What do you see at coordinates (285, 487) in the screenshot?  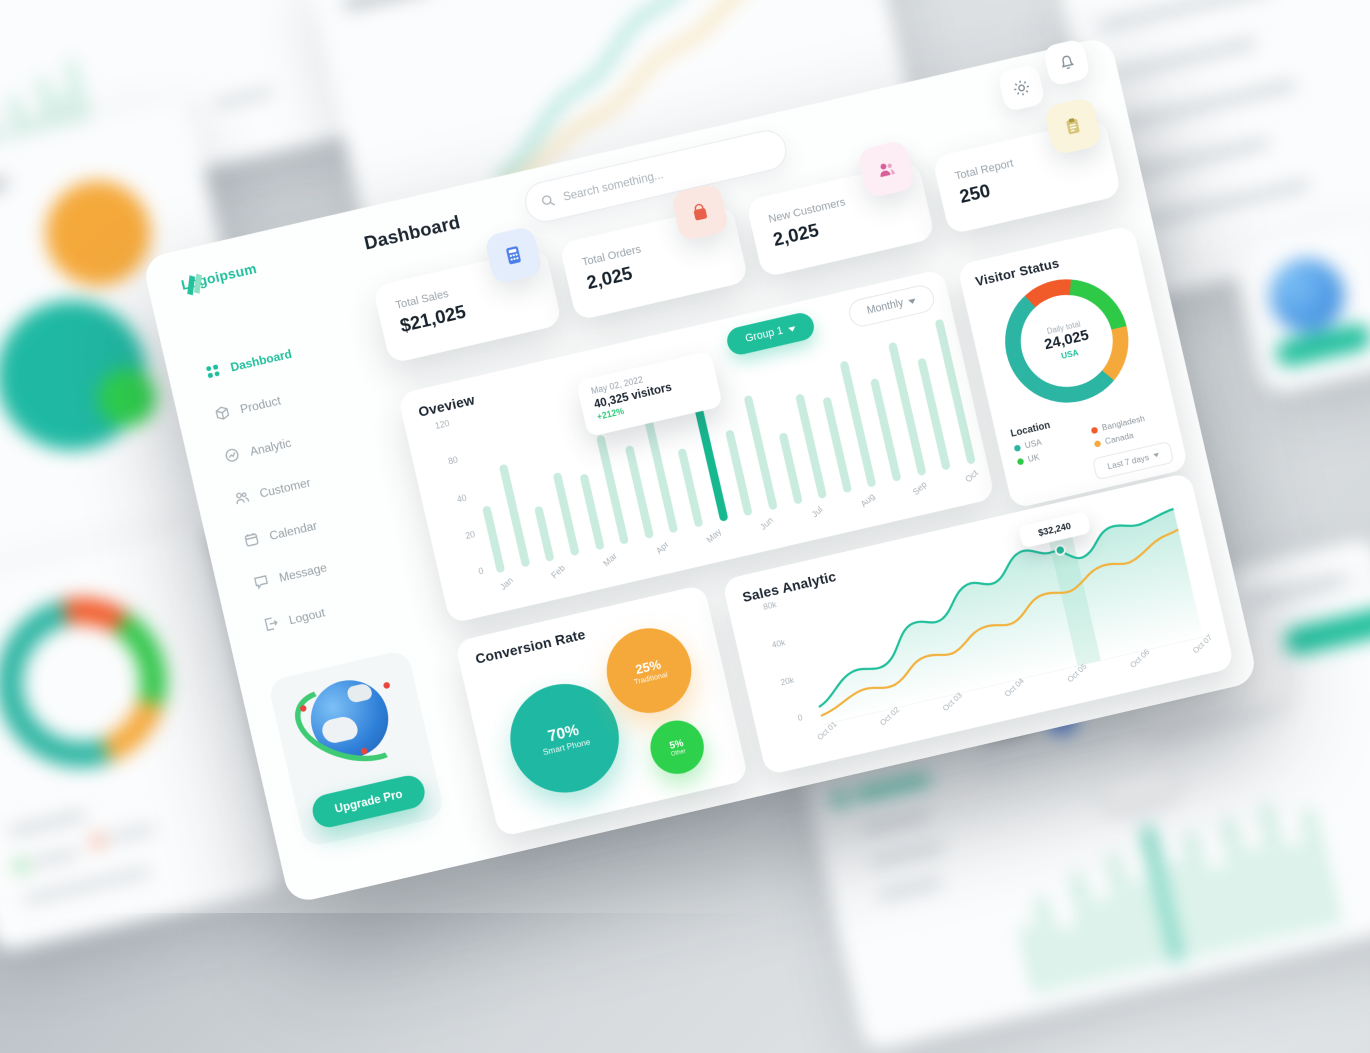 I see `sidebar-item-label: Customer` at bounding box center [285, 487].